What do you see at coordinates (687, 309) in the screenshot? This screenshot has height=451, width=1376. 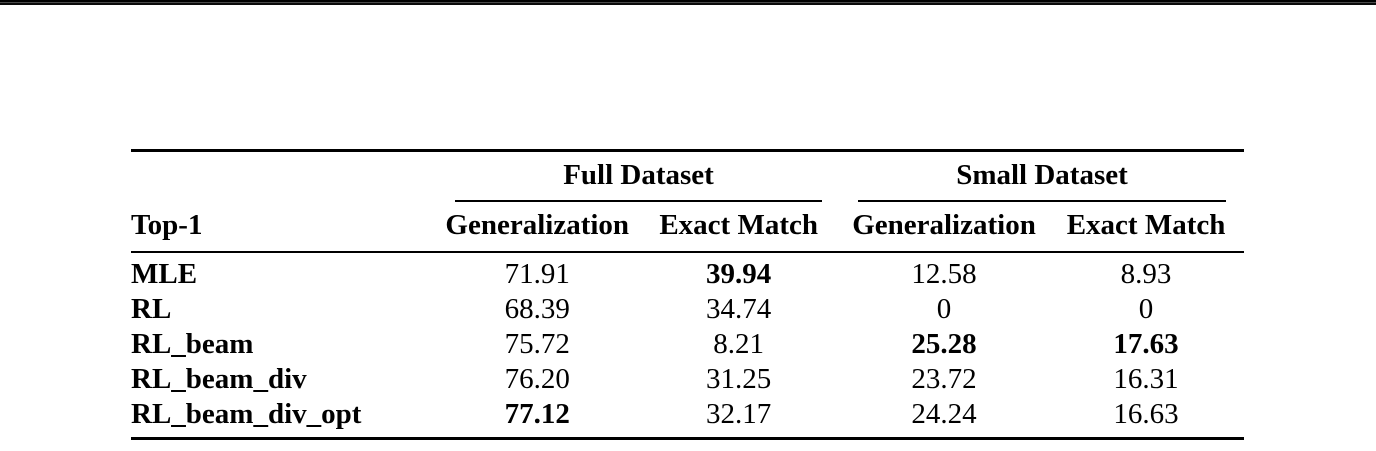 I see `table-row: RL 68.39 34.74 0 0` at bounding box center [687, 309].